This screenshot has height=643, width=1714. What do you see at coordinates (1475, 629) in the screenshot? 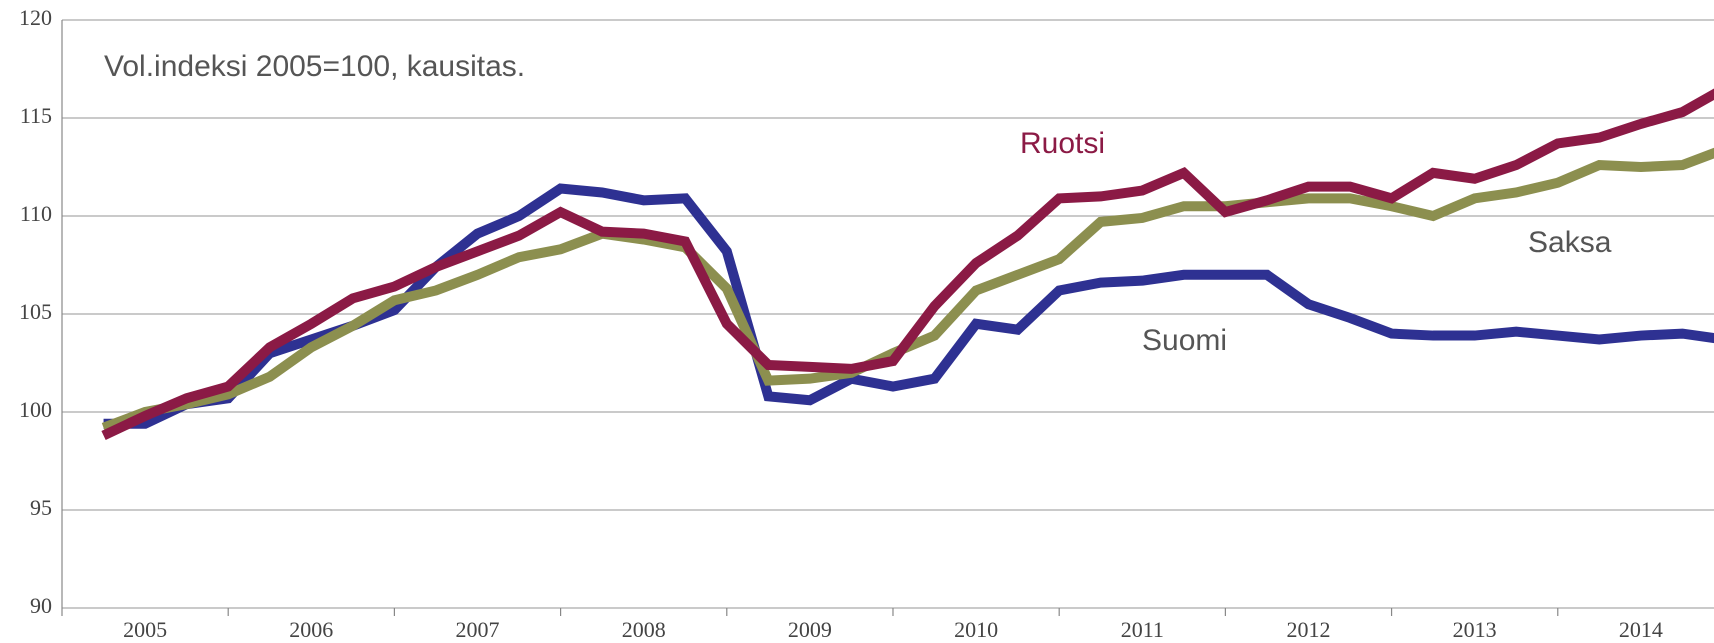
I see `x-tick-label: 2013` at bounding box center [1475, 629].